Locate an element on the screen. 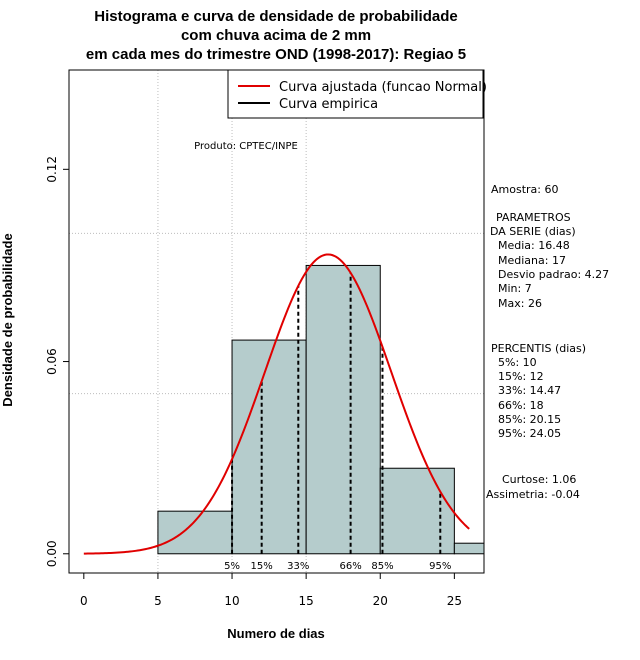 Image resolution: width=640 pixels, height=660 pixels. percentile-label-4: 85% is located at coordinates (382, 566).